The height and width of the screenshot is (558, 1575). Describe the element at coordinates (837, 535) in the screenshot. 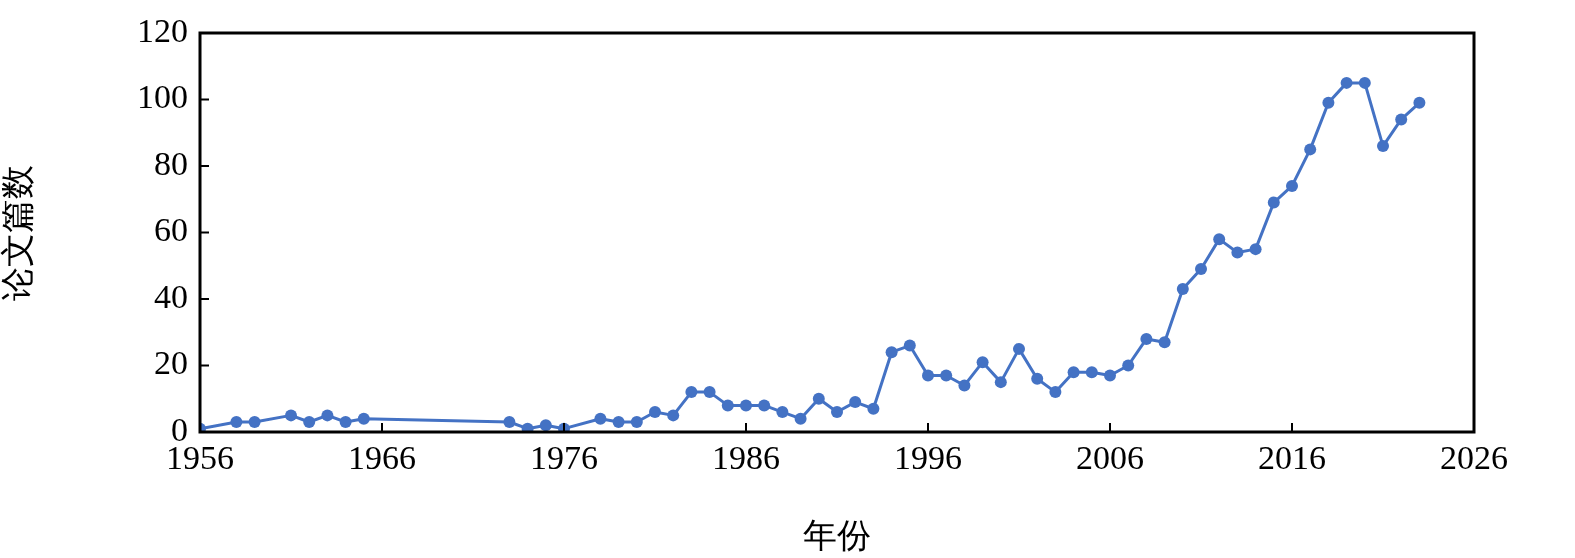

I see `x-axis-title: 年份` at that location.